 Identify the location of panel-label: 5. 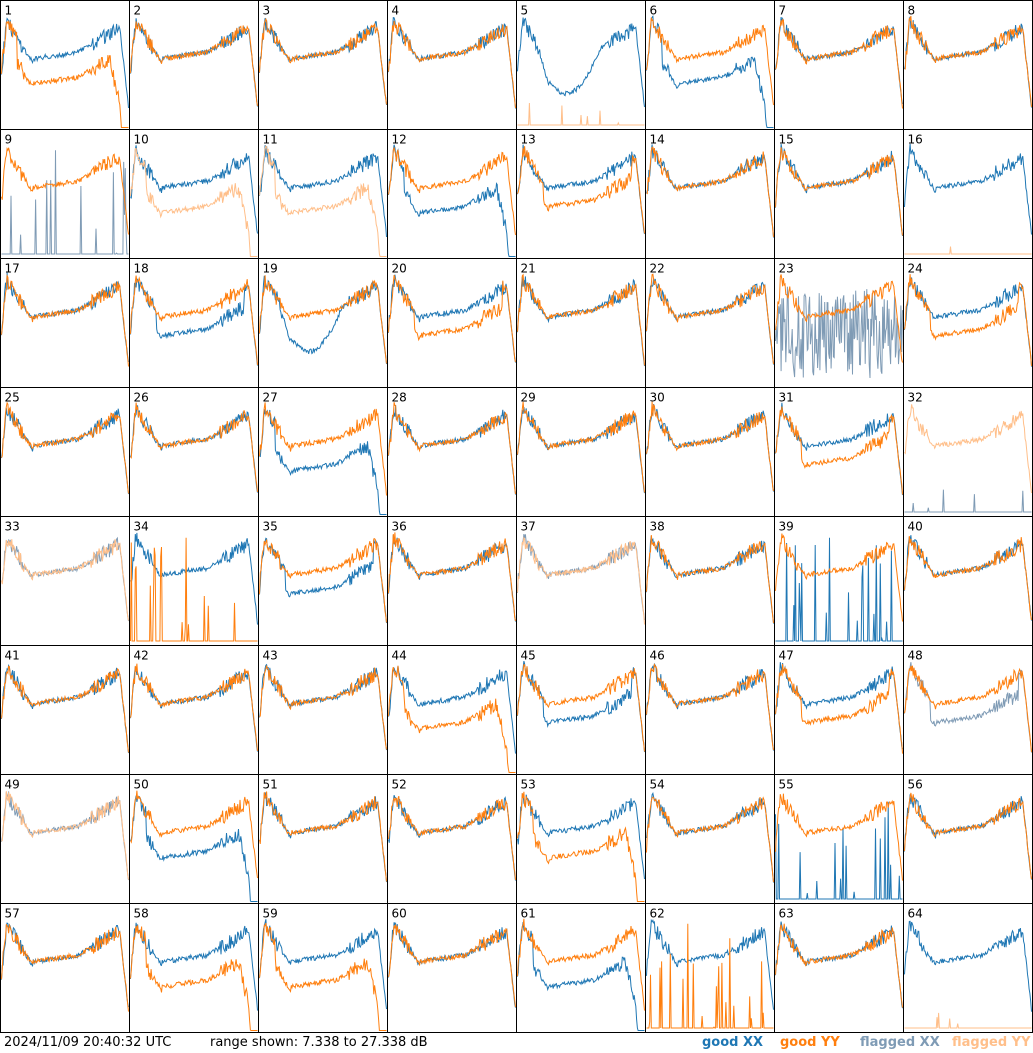
(525, 11).